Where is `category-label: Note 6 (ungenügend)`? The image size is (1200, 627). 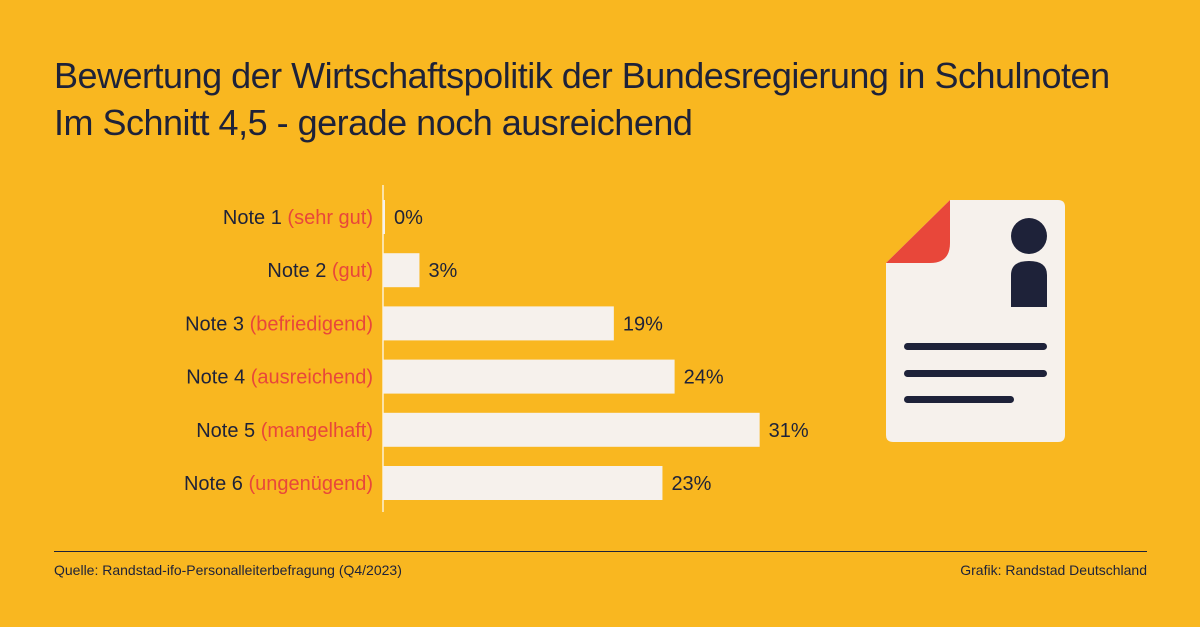
category-label: Note 6 (ungenügend) is located at coordinates (278, 484).